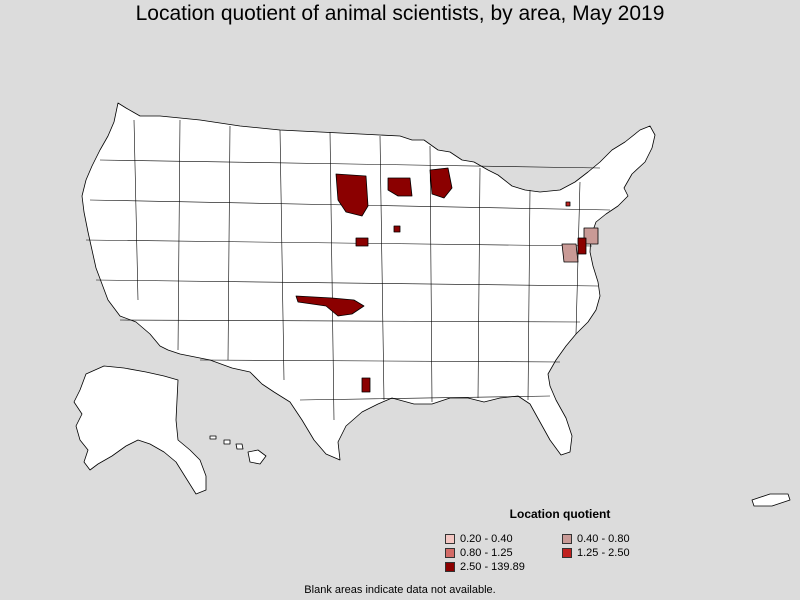 This screenshot has height=600, width=800. I want to click on legend-label: 1.25 - 2.50, so click(603, 553).